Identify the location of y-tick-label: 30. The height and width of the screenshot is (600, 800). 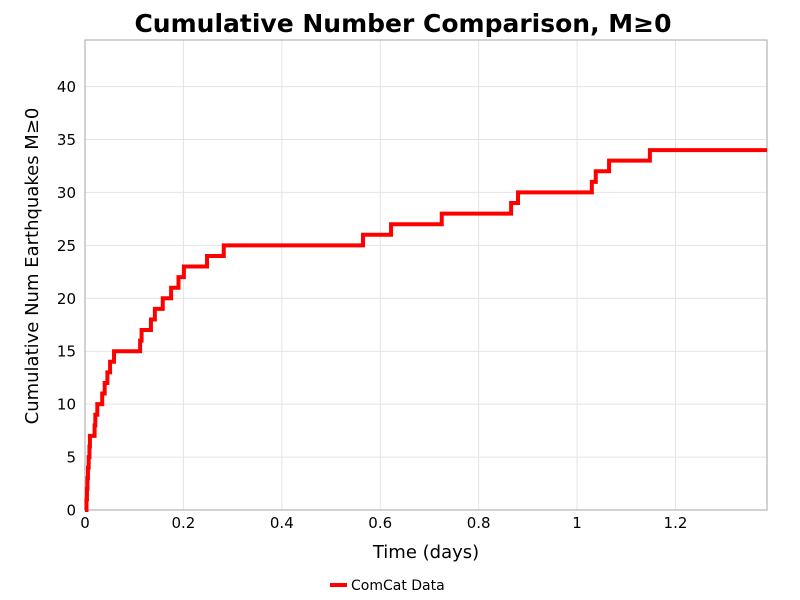
(66, 193).